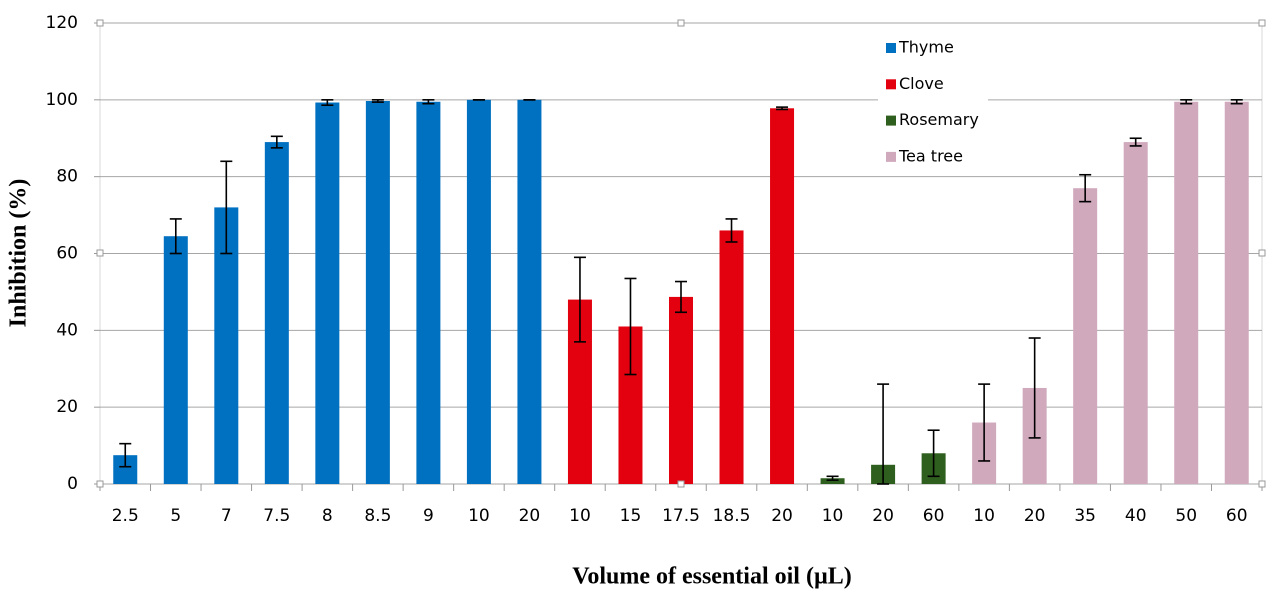 This screenshot has height=597, width=1271. Describe the element at coordinates (175, 516) in the screenshot. I see `x-tick-label: 5` at that location.